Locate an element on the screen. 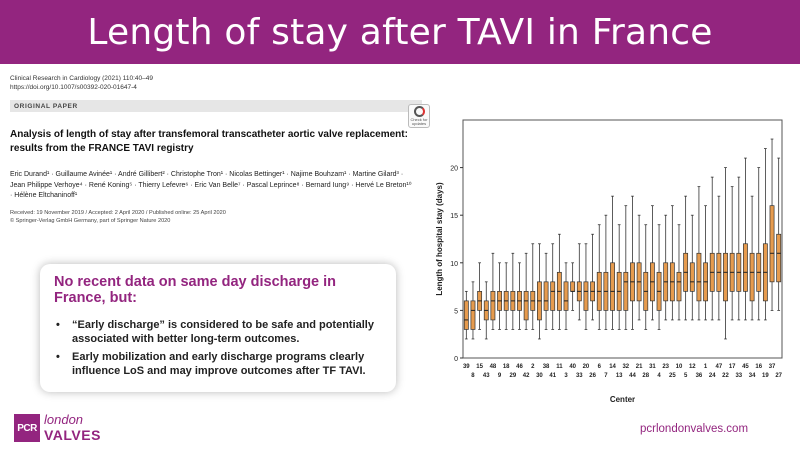 Image resolution: width=800 pixels, height=450 pixels. x-tick-label: 41 is located at coordinates (552, 376).